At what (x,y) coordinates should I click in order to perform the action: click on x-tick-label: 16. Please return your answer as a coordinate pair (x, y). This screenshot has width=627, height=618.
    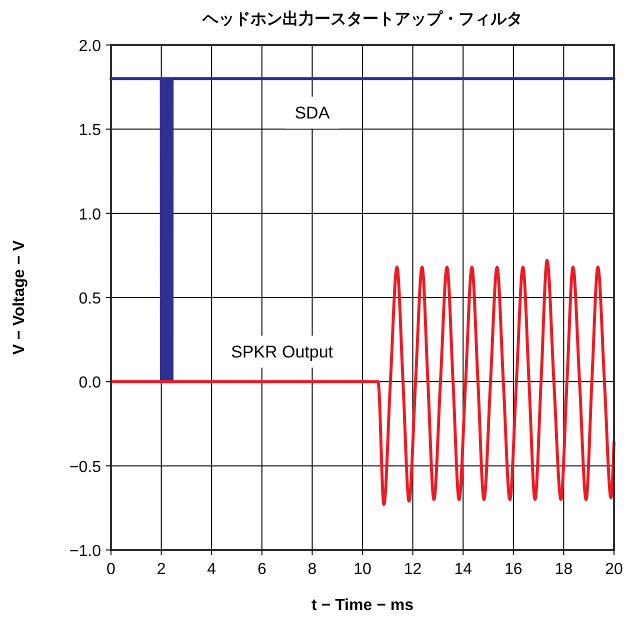
    Looking at the image, I should click on (513, 569).